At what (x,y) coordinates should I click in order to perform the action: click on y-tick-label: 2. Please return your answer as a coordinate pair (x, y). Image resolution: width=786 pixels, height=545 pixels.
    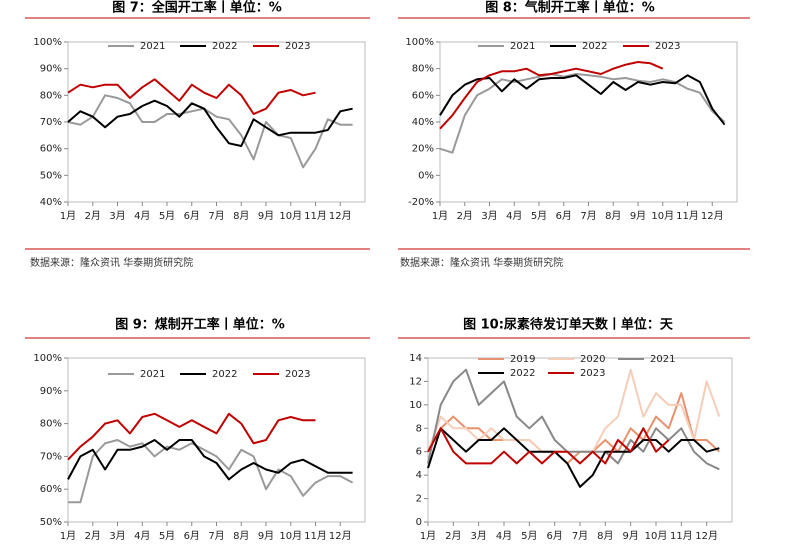
    Looking at the image, I should click on (419, 499).